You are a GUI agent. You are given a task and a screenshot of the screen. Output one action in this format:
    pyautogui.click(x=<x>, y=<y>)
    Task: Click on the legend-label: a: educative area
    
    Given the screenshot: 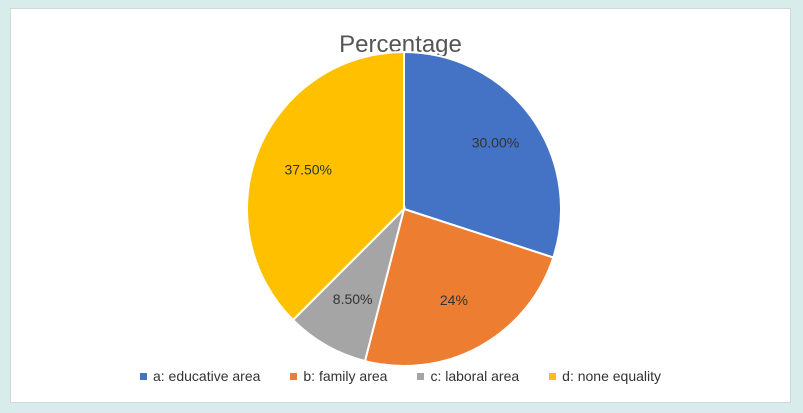 What is the action you would take?
    pyautogui.click(x=206, y=376)
    